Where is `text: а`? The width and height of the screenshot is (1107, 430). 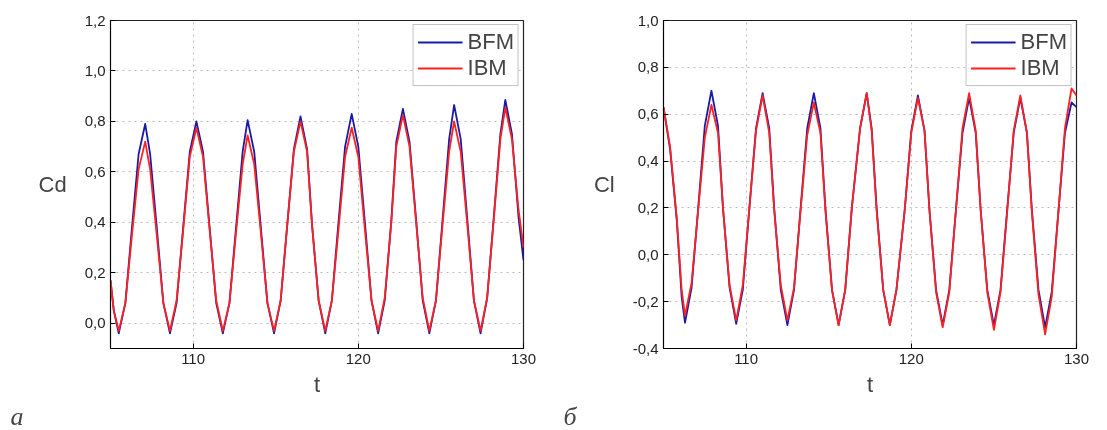
text: а is located at coordinates (17, 415).